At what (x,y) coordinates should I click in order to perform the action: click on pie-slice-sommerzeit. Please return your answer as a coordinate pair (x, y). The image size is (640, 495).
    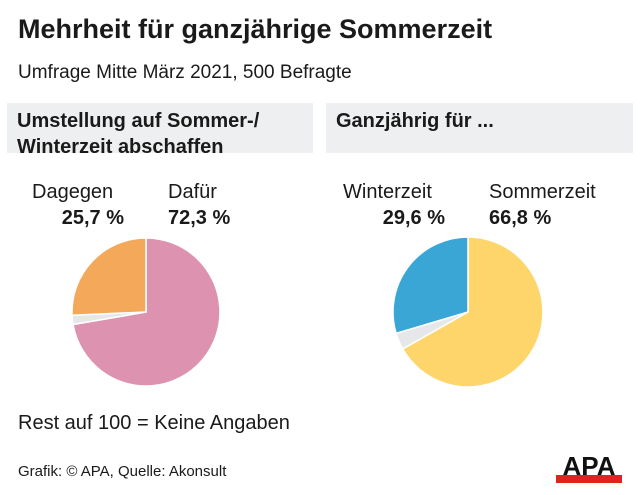
    Looking at the image, I should click on (472, 312).